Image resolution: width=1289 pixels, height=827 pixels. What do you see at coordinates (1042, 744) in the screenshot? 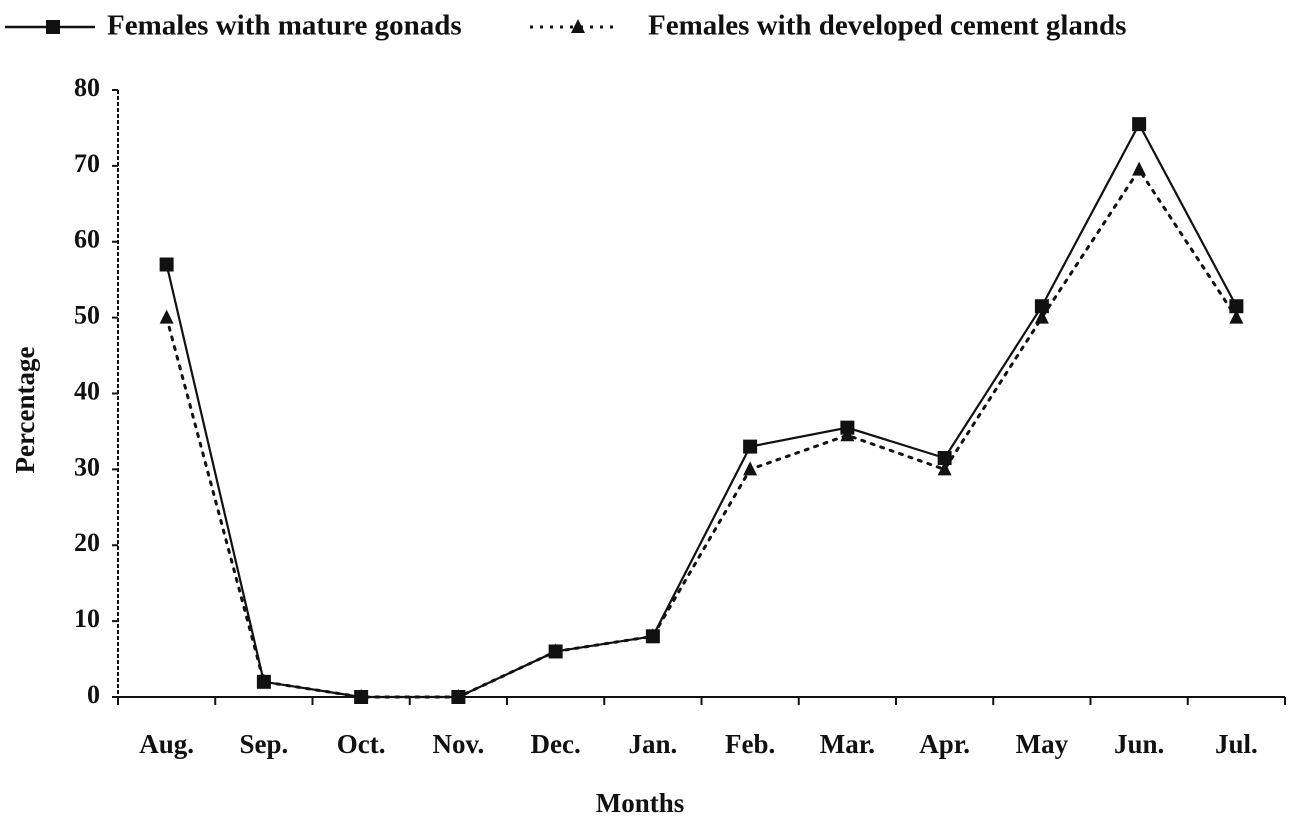
I see `x-tick-label: May` at bounding box center [1042, 744].